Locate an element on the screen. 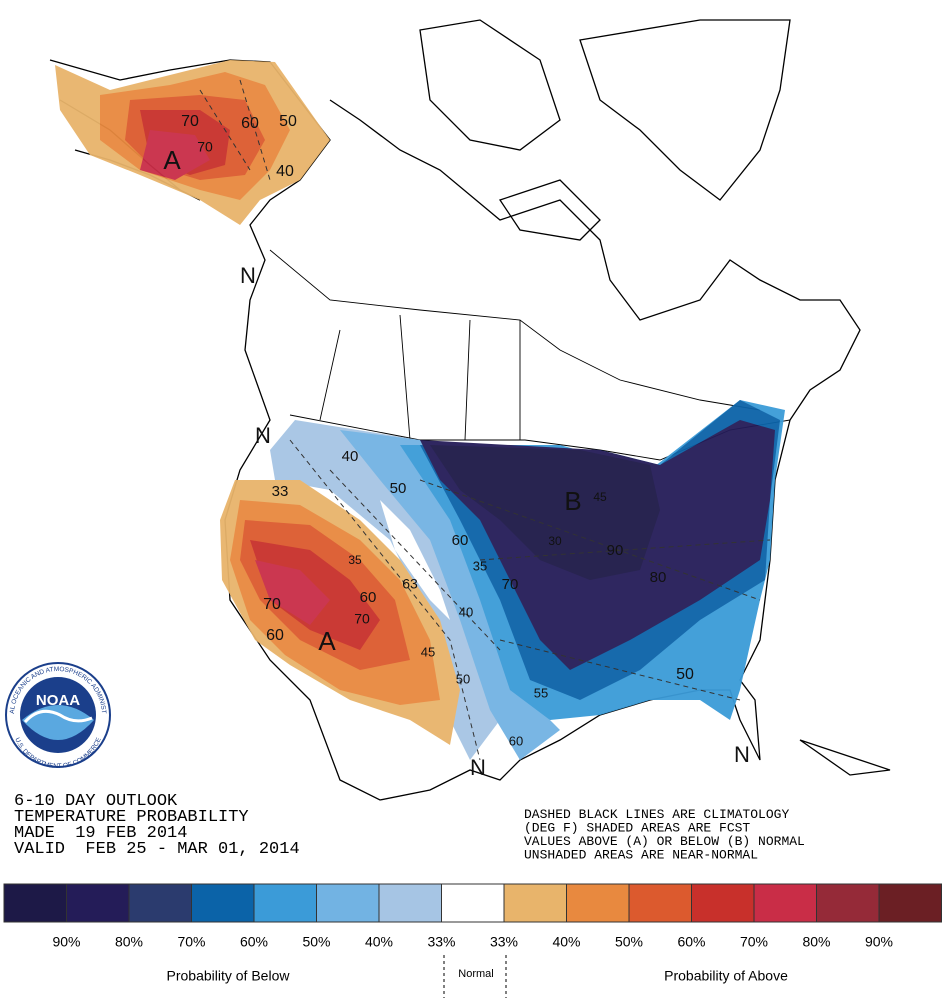 The width and height of the screenshot is (946, 1000). note-line: DASHED BLACK LINES ARE CLIMATOLOGY is located at coordinates (656, 814).